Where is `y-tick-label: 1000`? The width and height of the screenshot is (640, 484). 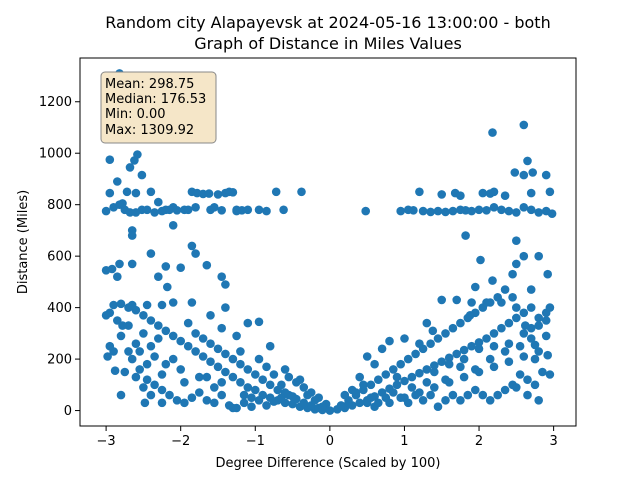 y-tick-label: 1000 is located at coordinates (55, 154).